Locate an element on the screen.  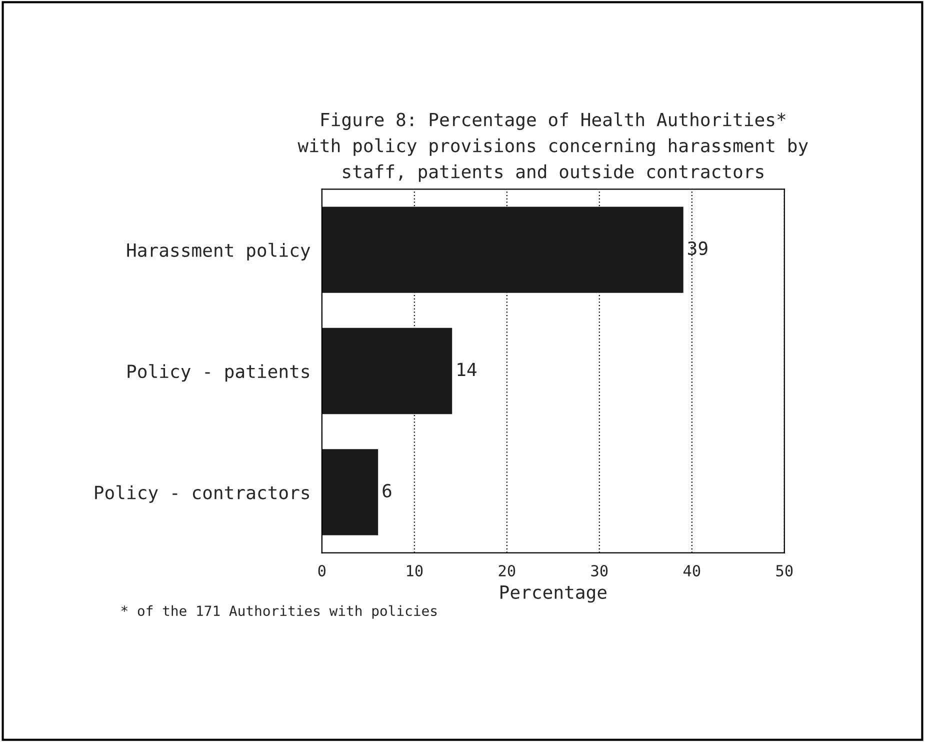
x-tick-label: 40 is located at coordinates (691, 570).